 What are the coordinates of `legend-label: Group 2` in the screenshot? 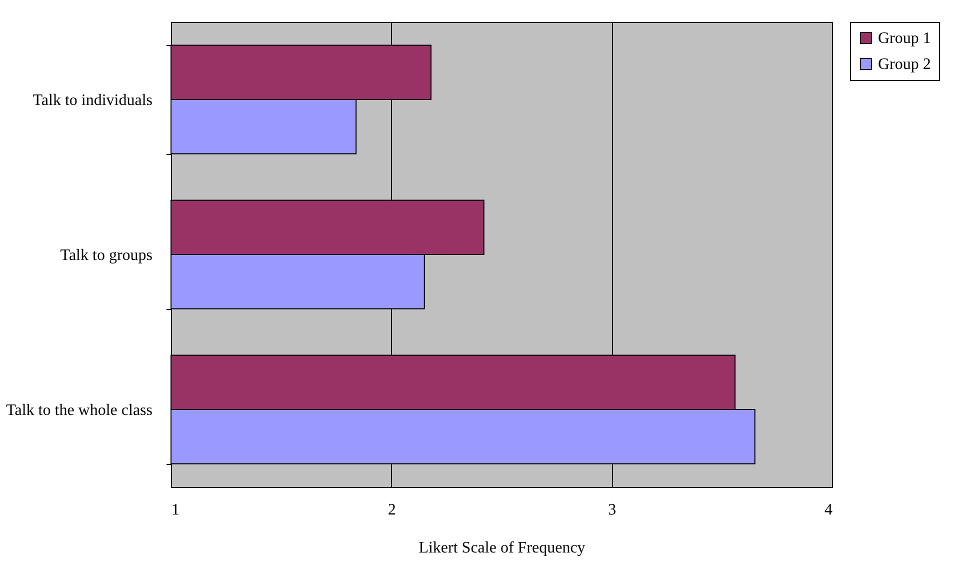 It's located at (904, 64).